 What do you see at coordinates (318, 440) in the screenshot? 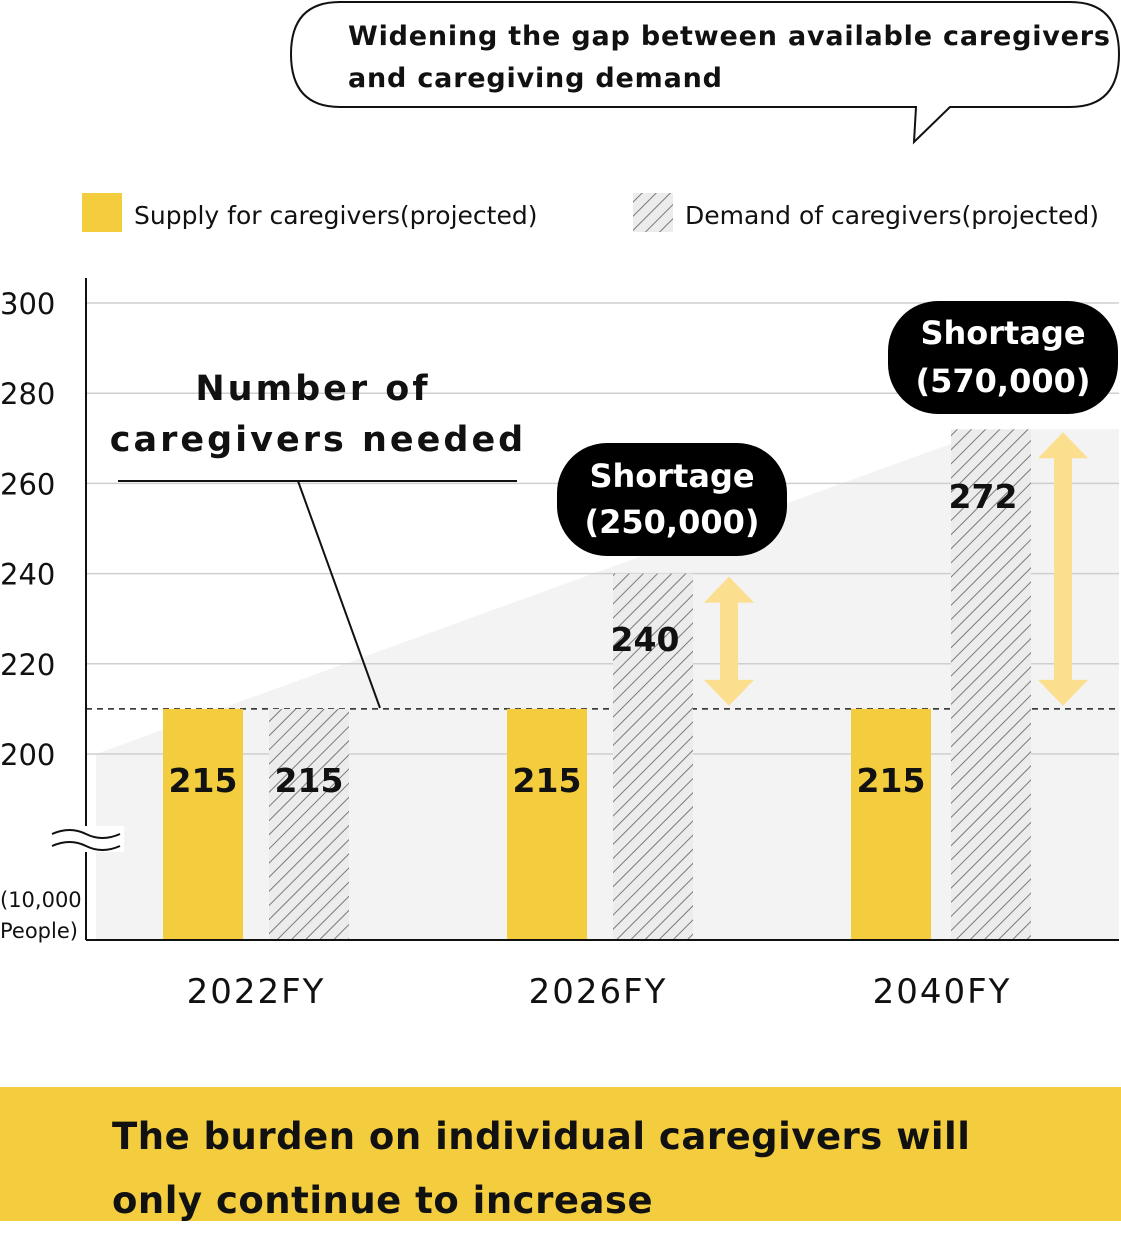
I see `needed-label-line2: caregivers needed` at bounding box center [318, 440].